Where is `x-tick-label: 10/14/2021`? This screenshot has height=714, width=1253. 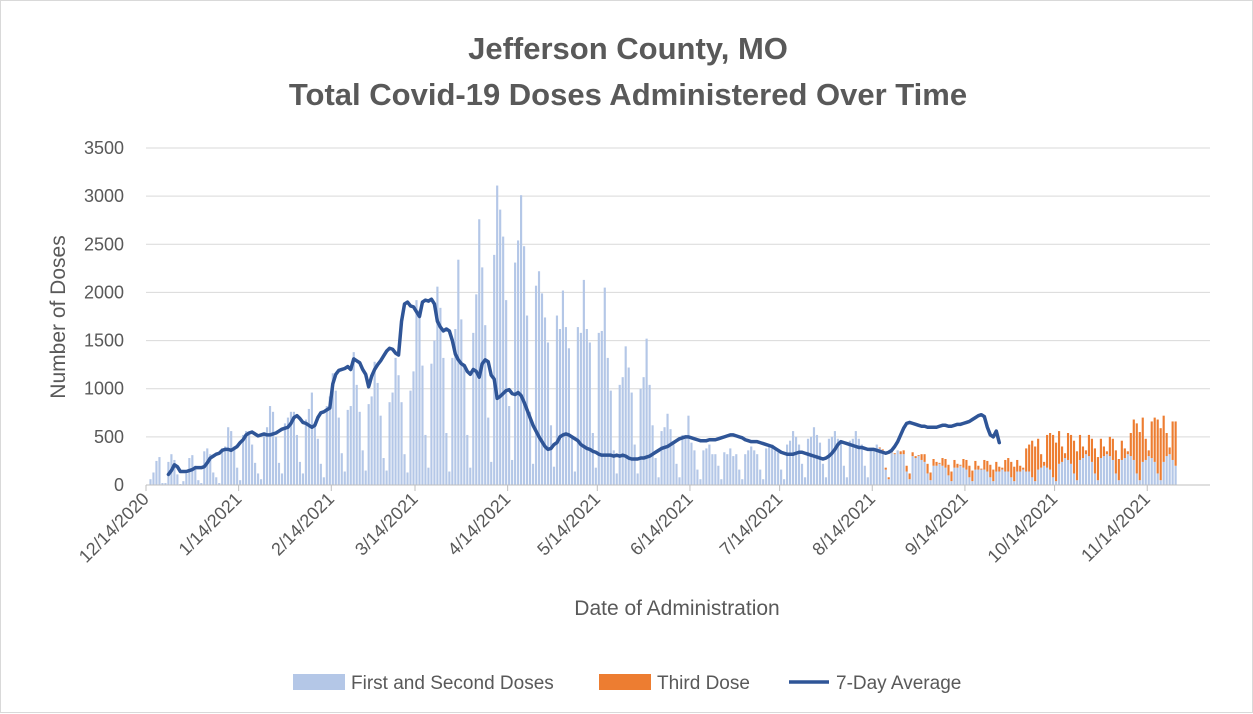 x-tick-label: 10/14/2021 is located at coordinates (1023, 528).